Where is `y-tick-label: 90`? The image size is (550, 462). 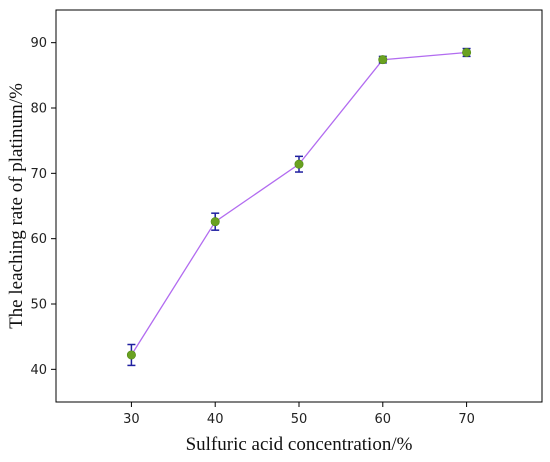
y-tick-label: 90 is located at coordinates (38, 43).